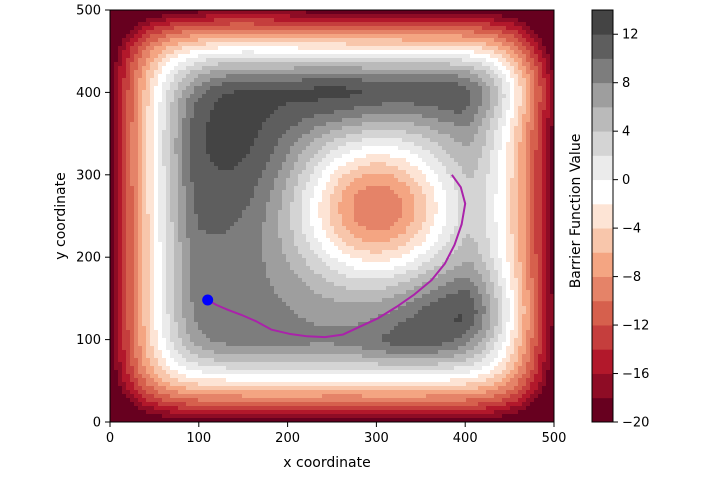  Describe the element at coordinates (554, 438) in the screenshot. I see `x-tick-label: 500` at that location.